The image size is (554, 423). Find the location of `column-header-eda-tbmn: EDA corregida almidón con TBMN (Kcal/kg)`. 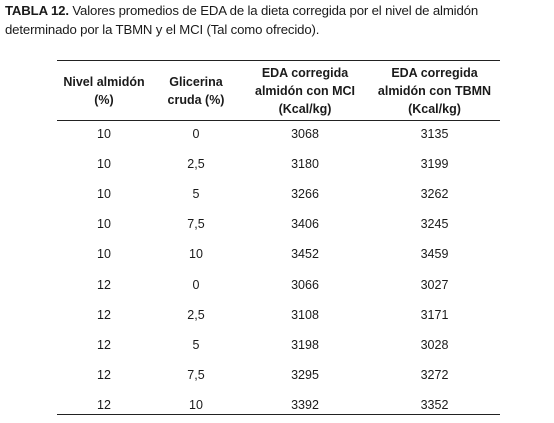

column-header-eda-tbmn: EDA corregida almidón con TBMN (Kcal/kg) is located at coordinates (434, 91).